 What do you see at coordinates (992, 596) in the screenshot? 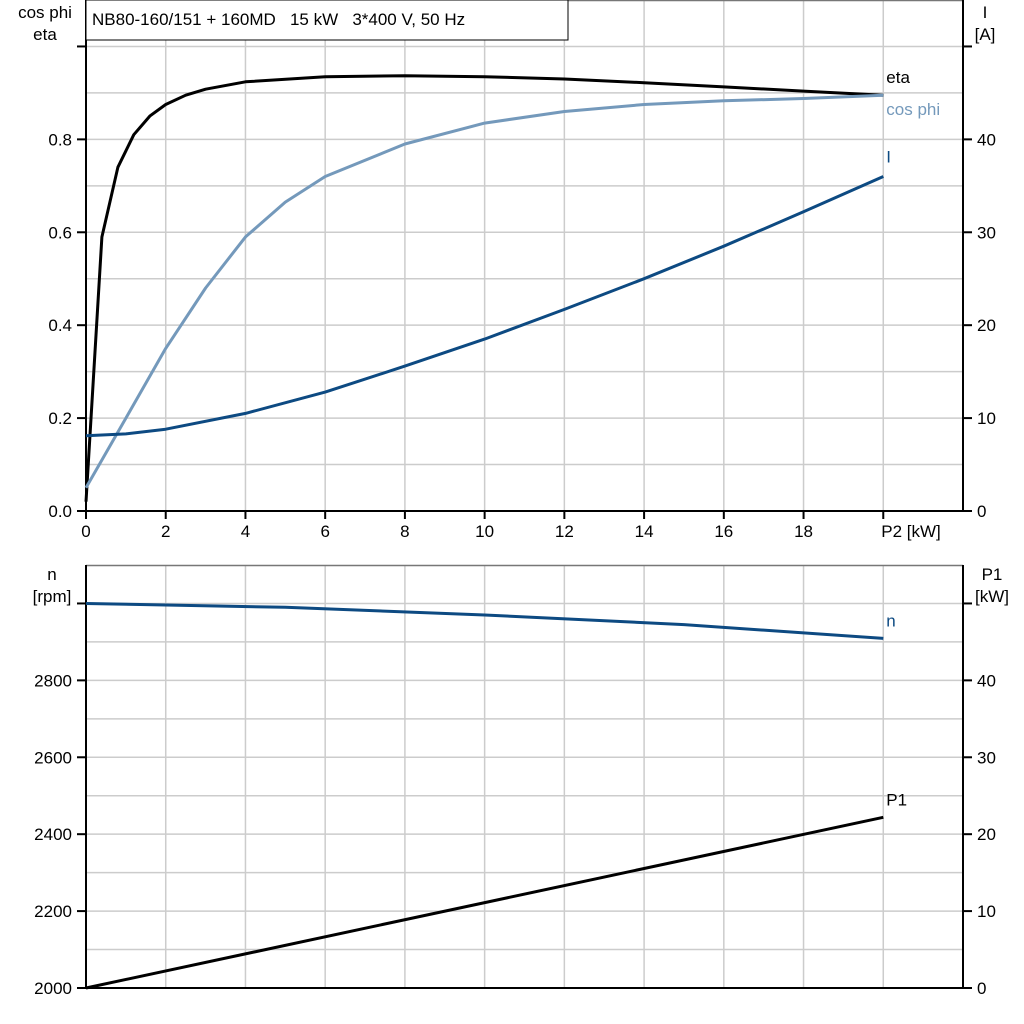
I see `y-axis-title-right: [kW]` at bounding box center [992, 596].